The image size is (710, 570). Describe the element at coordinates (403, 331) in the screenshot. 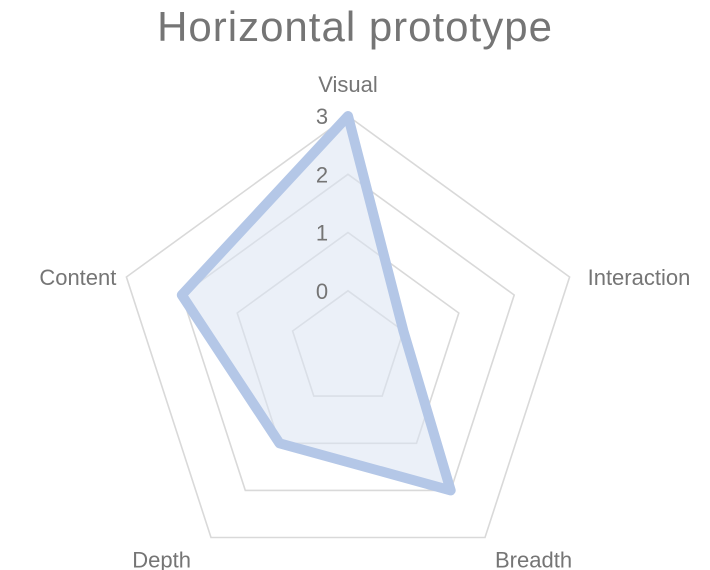

I see `data-point-interaction` at that location.